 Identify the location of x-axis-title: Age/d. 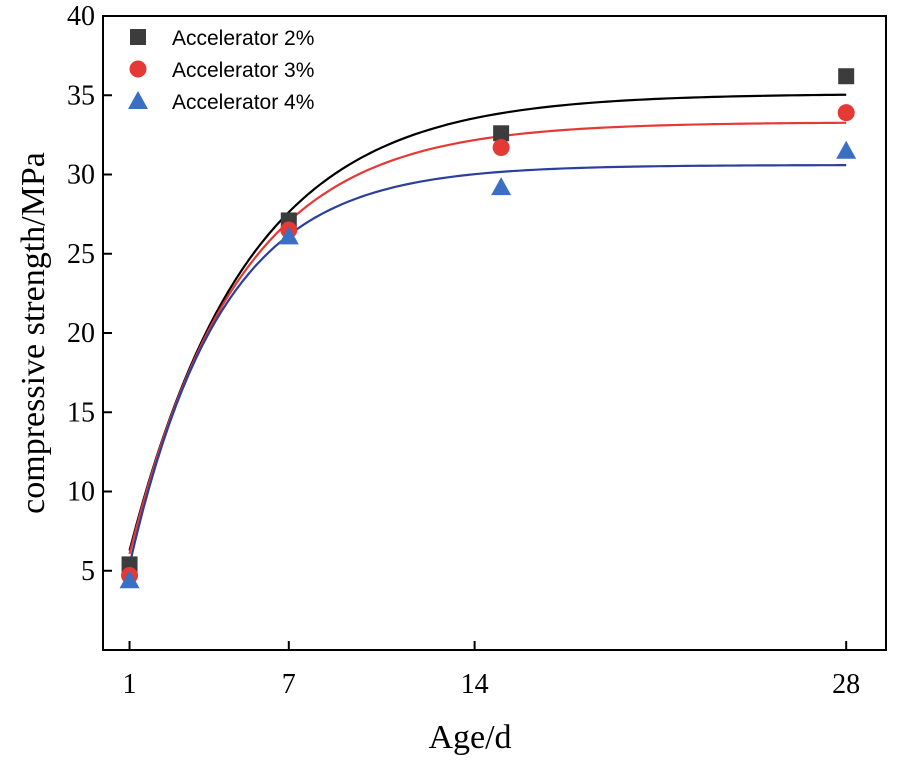
(469, 737).